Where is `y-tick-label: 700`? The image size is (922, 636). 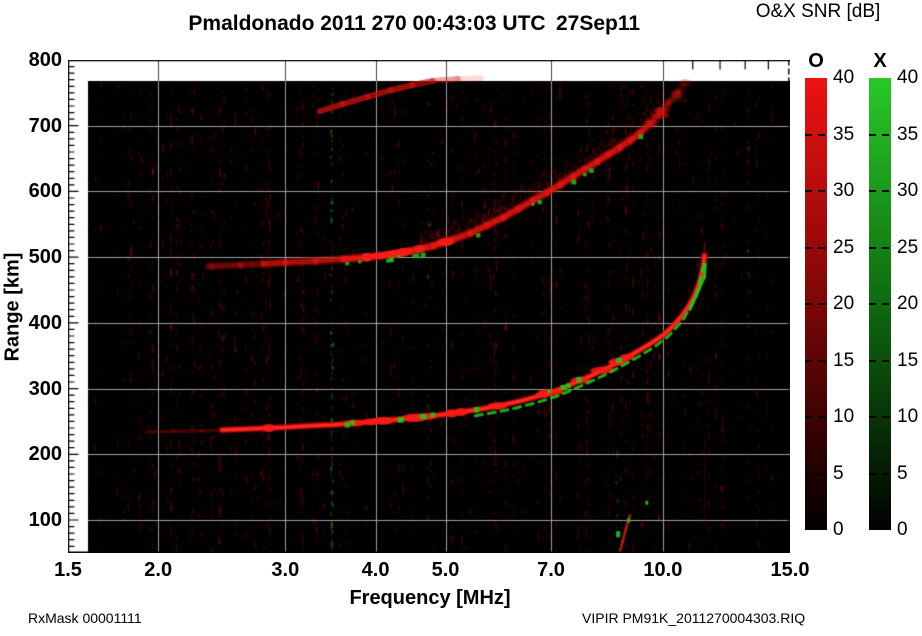
y-tick-label: 700 is located at coordinates (45, 125).